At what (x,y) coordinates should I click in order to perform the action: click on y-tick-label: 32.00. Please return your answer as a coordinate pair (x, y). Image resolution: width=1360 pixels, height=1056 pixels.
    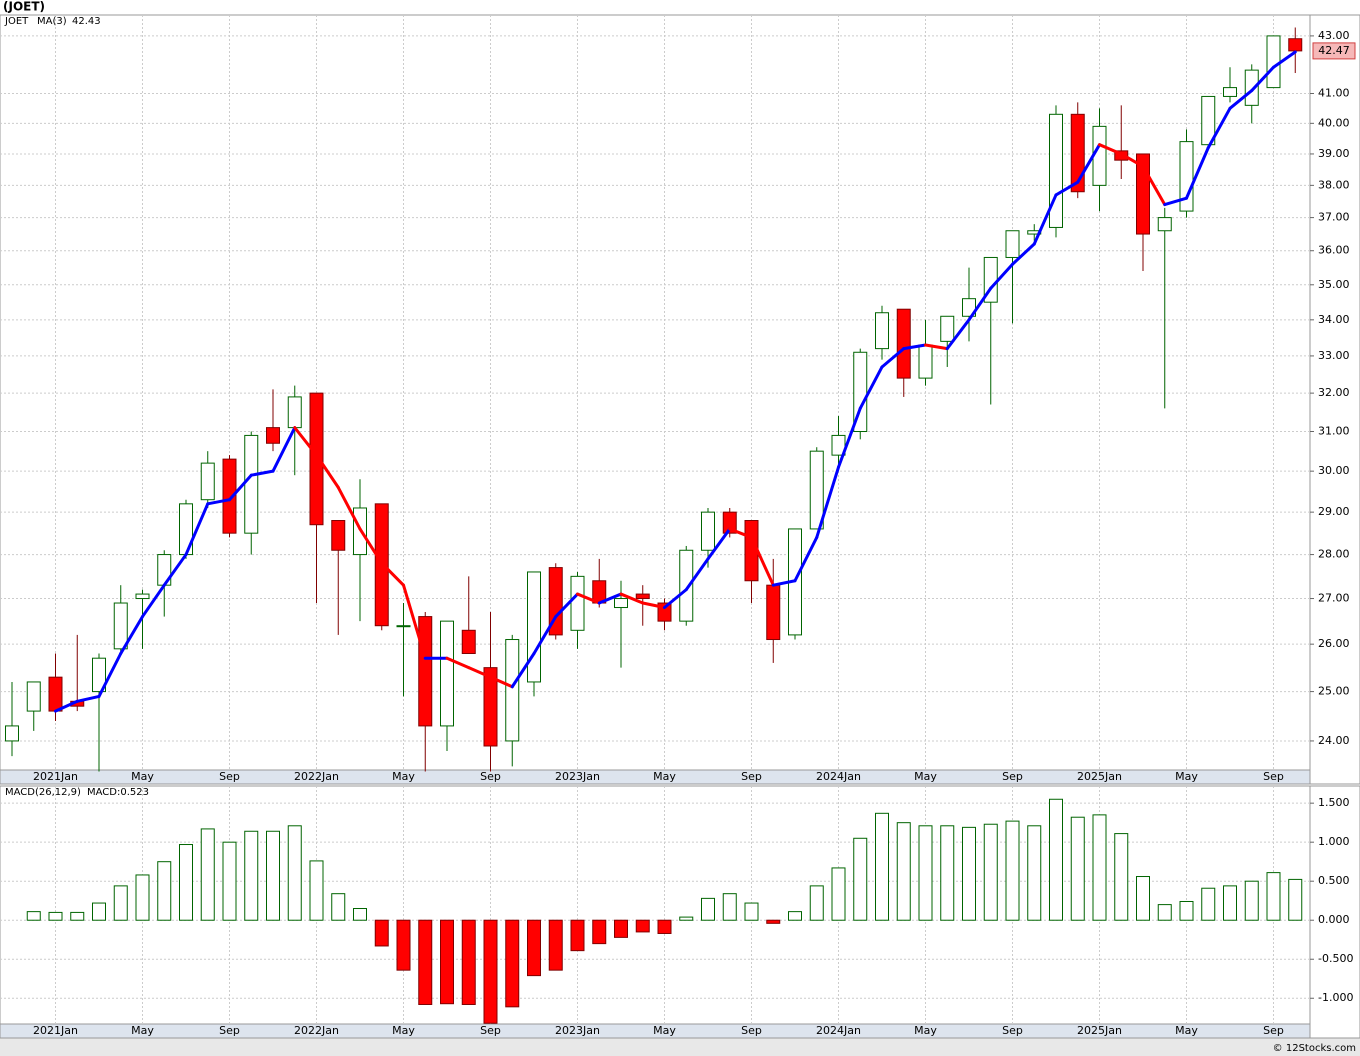
    Looking at the image, I should click on (1334, 392).